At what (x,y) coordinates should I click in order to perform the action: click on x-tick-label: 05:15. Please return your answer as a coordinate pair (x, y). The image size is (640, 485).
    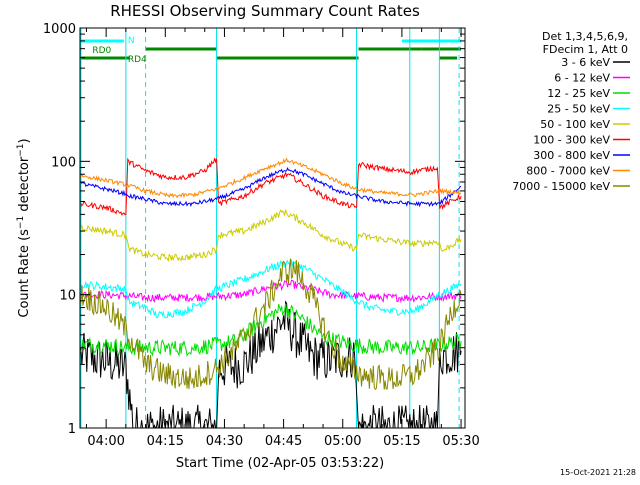
    Looking at the image, I should click on (401, 441).